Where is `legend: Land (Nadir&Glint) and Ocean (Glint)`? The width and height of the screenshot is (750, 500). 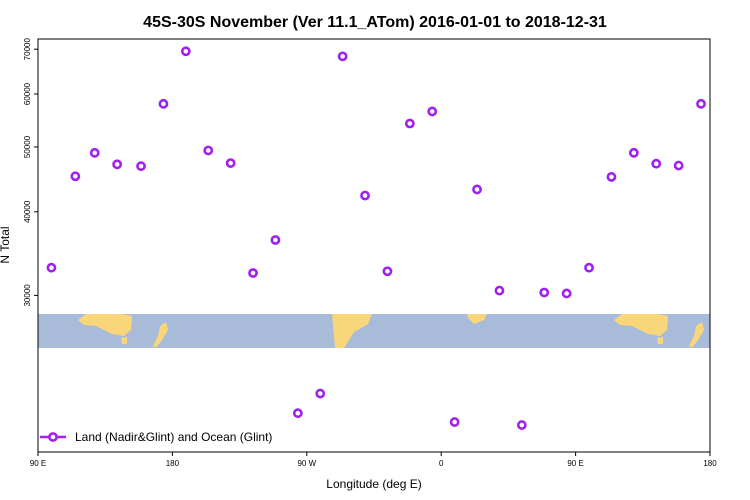 legend: Land (Nadir&Glint) and Ocean (Glint) is located at coordinates (156, 437).